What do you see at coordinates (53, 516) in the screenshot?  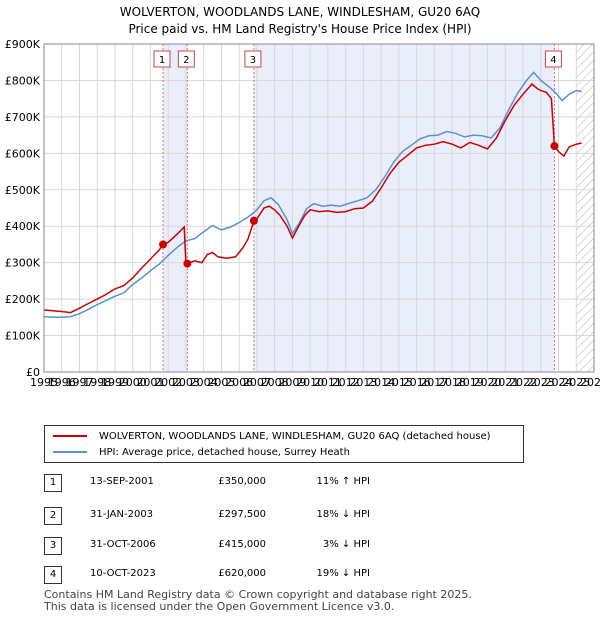 I see `sale-number-badge: 2` at bounding box center [53, 516].